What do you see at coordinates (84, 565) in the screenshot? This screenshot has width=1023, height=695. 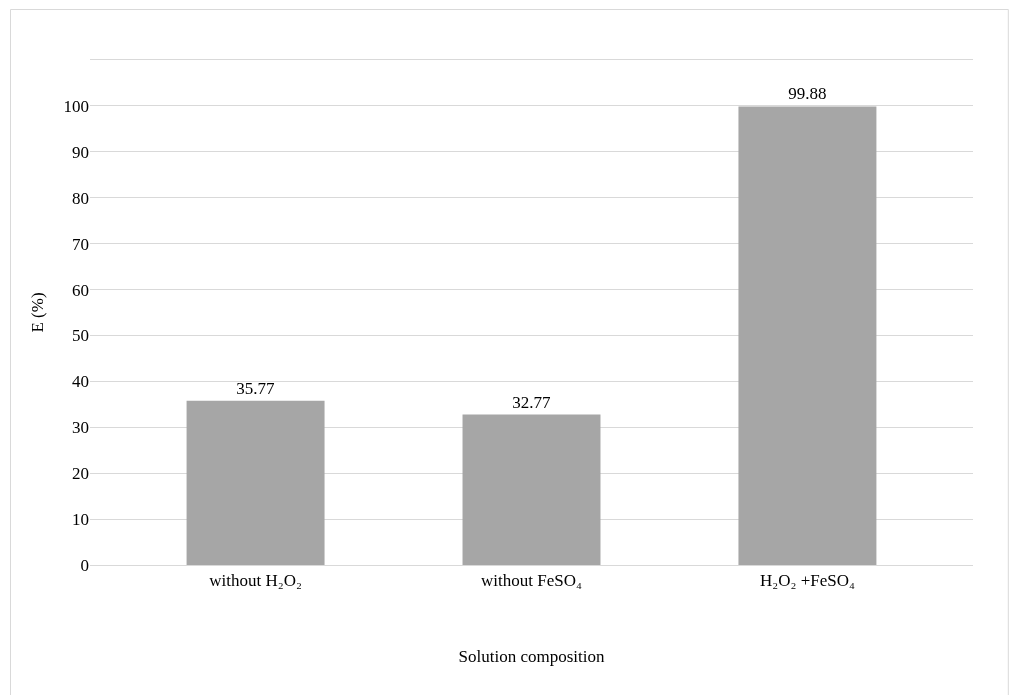 I see `y-tick-label: 0` at bounding box center [84, 565].